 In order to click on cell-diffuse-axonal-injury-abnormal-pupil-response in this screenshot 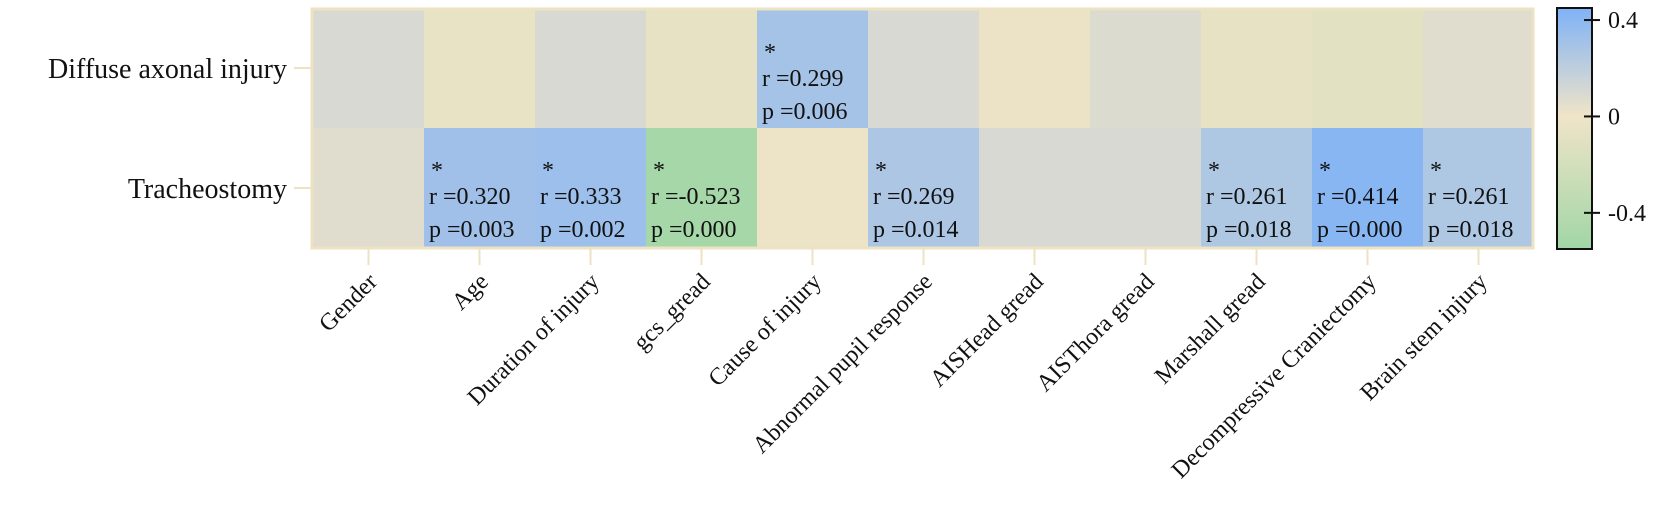, I will do `click(924, 69)`.